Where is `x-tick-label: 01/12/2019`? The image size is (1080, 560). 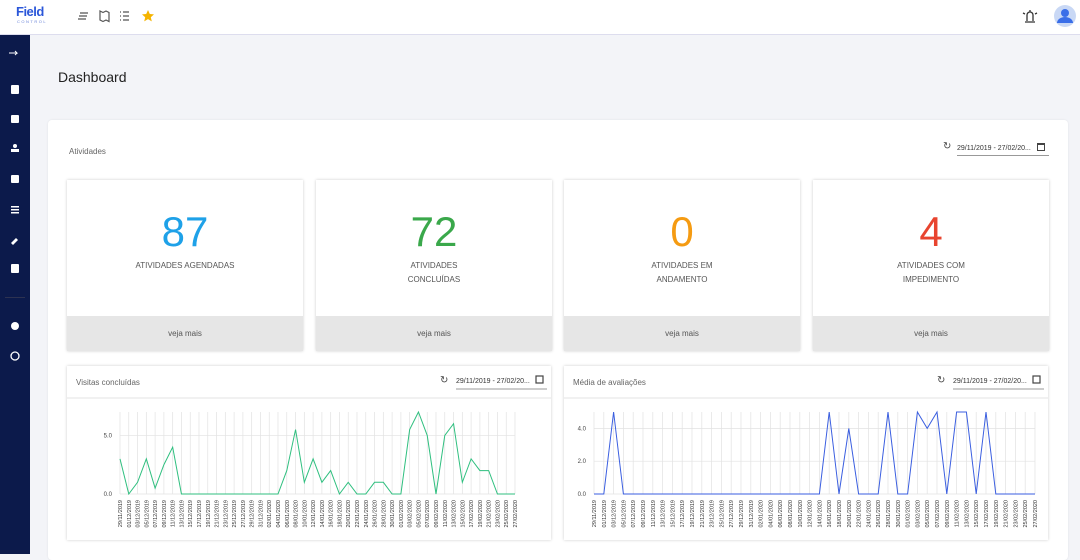
x-tick-label: 01/12/2019 is located at coordinates (605, 514).